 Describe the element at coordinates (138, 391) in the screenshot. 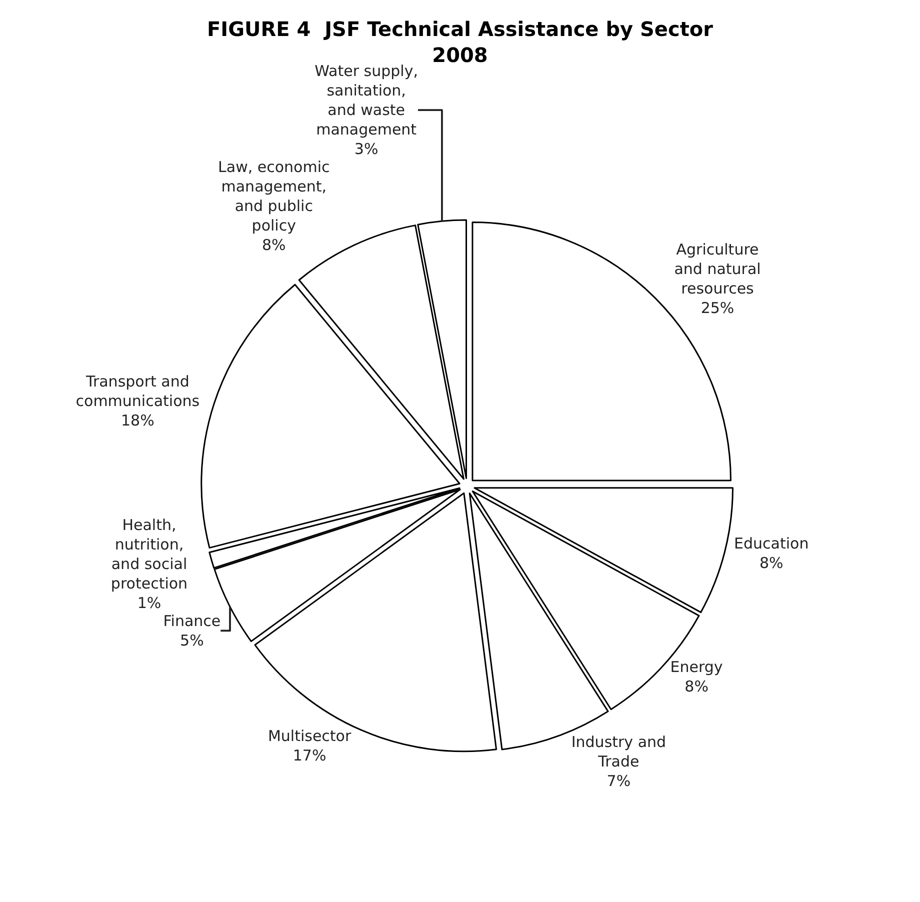

I see `slice-label: Transport and communications` at that location.